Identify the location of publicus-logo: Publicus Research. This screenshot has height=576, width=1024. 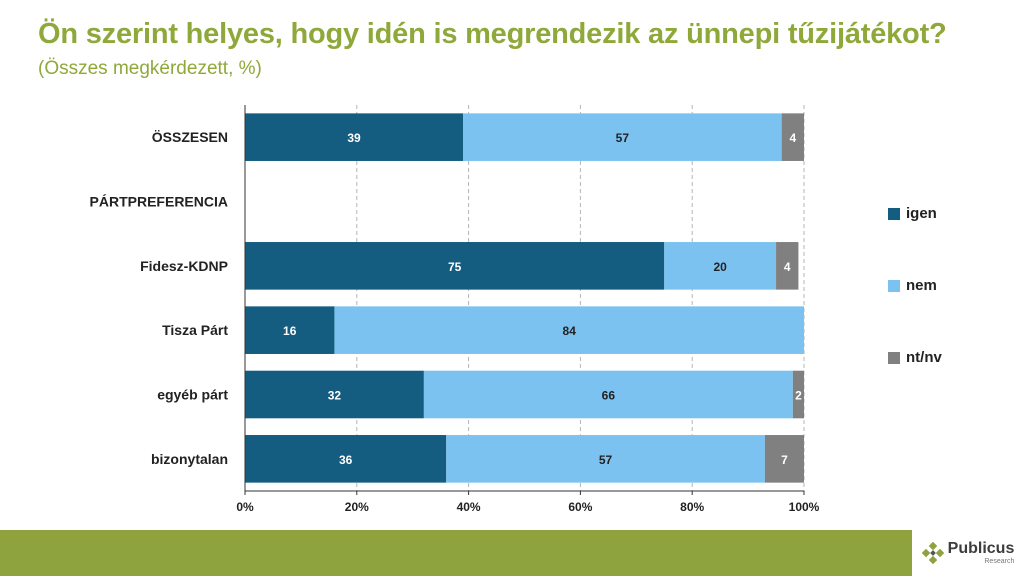
(968, 553).